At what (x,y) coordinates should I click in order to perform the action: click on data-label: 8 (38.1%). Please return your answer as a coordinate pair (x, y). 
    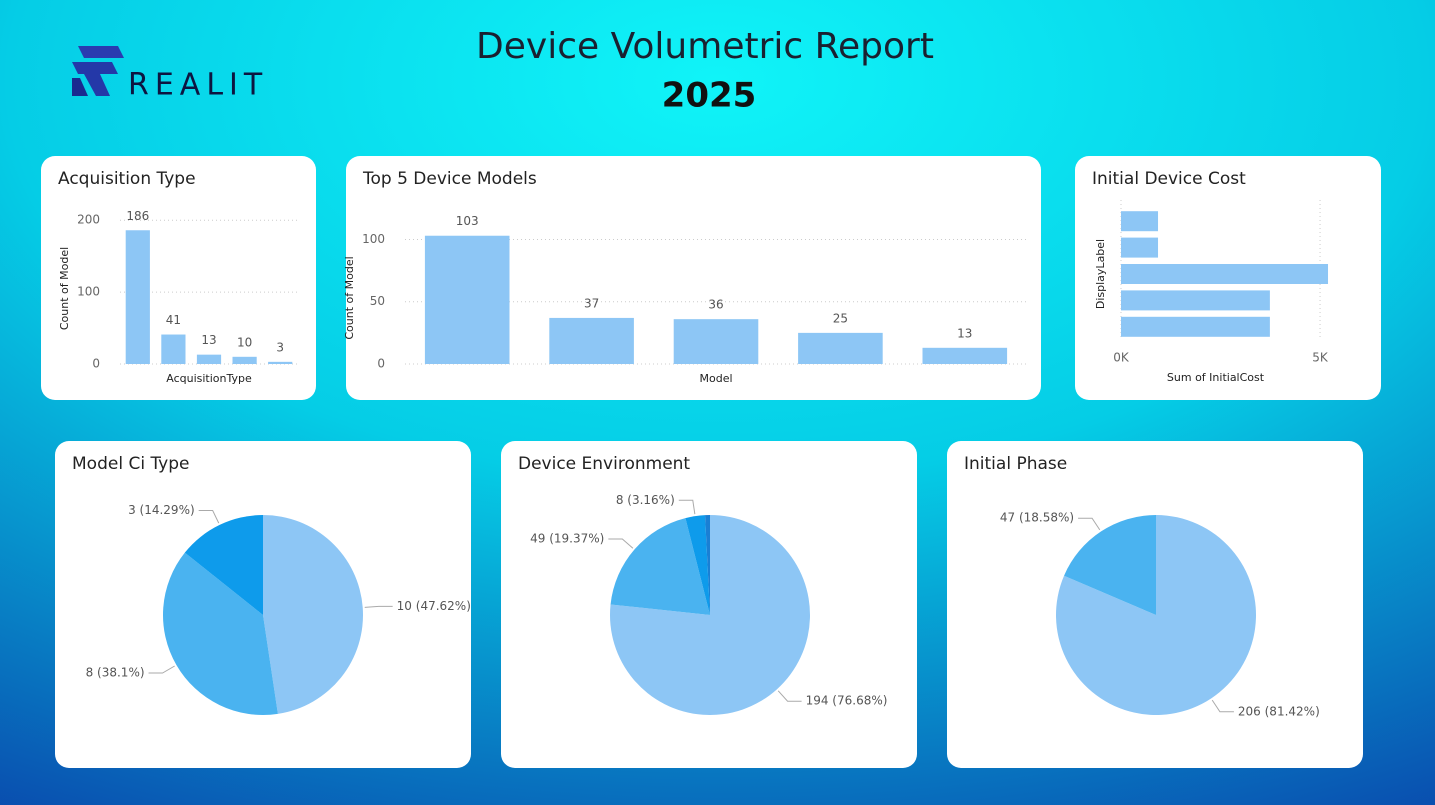
    Looking at the image, I should click on (115, 673).